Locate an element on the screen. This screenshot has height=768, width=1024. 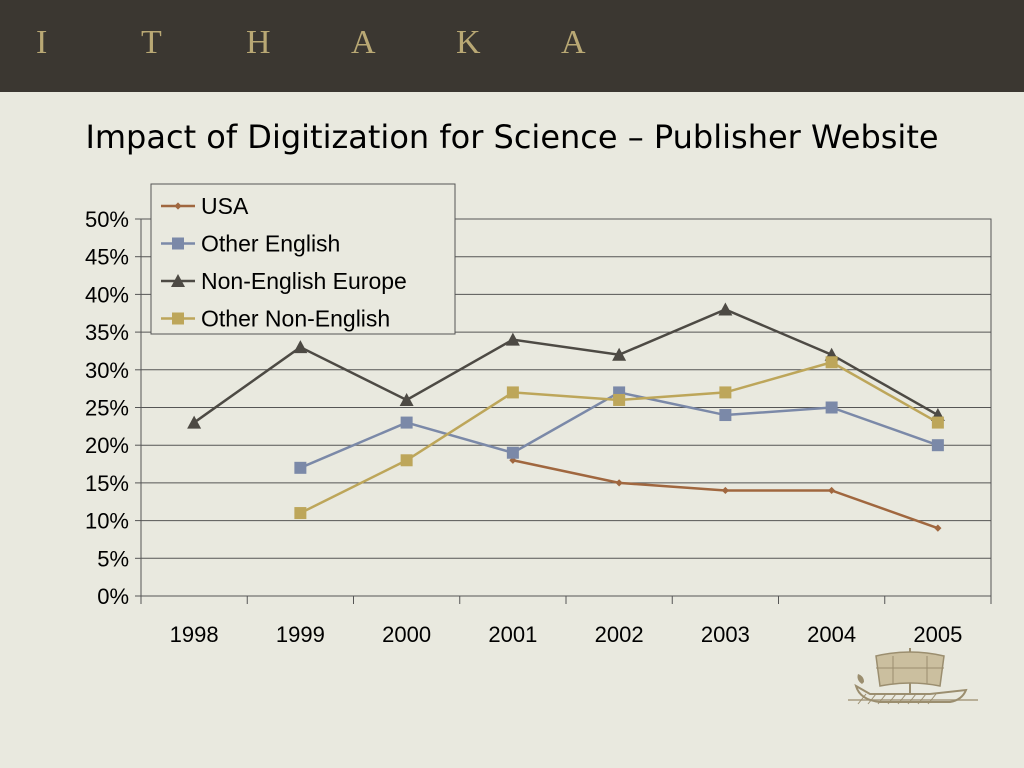
series-non-english-europe is located at coordinates (566, 365).